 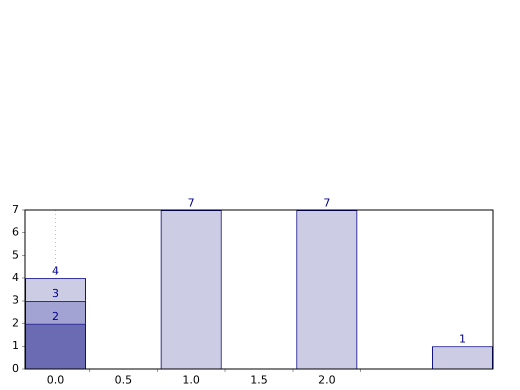 I want to click on y-tick-label: 6, so click(x=15, y=232).